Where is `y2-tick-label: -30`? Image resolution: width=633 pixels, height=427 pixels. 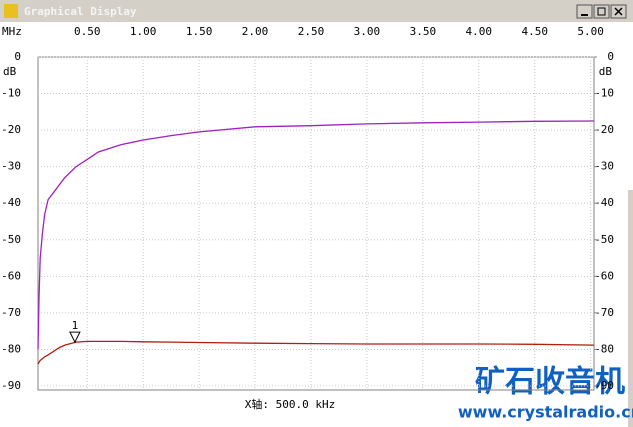
y2-tick-label: -30 is located at coordinates (604, 166).